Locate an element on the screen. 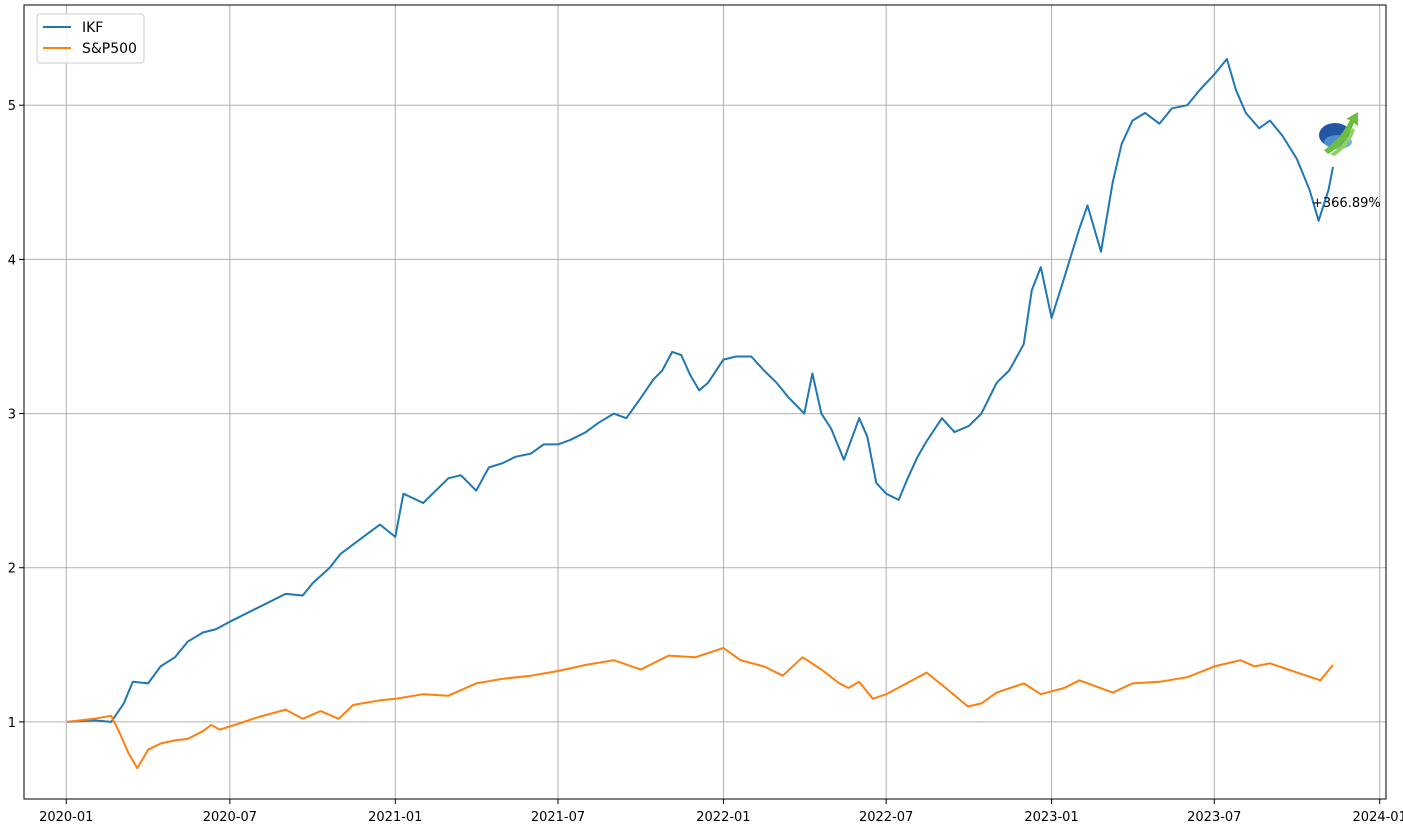 The width and height of the screenshot is (1403, 830). x-tick-label: 2023-01 is located at coordinates (1051, 817).